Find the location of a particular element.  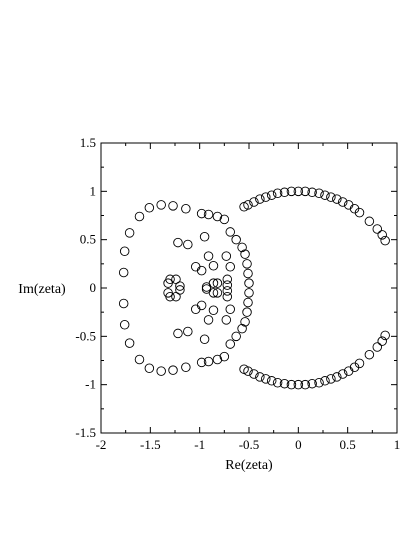

y-tick-label: 1 is located at coordinates (93, 190).